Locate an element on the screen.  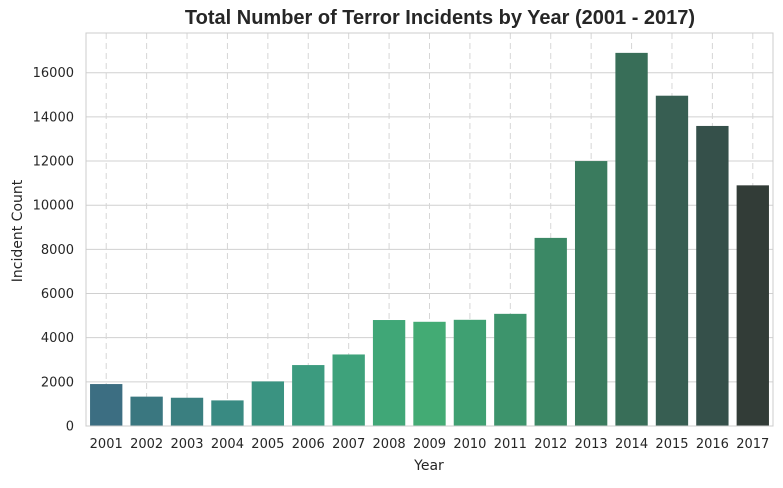
bar-2010 is located at coordinates (470, 372).